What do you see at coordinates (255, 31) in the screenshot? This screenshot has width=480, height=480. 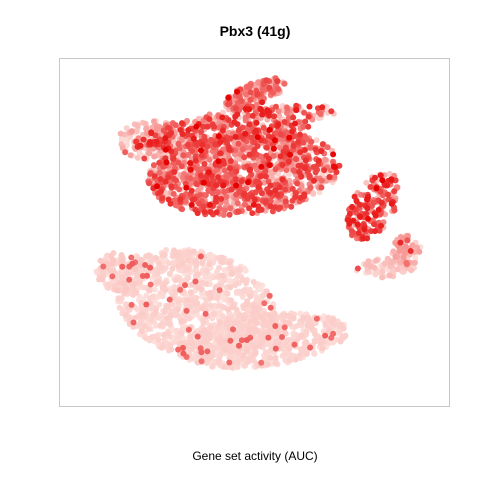 I see `chart-title: Pbx3 (41g)` at bounding box center [255, 31].